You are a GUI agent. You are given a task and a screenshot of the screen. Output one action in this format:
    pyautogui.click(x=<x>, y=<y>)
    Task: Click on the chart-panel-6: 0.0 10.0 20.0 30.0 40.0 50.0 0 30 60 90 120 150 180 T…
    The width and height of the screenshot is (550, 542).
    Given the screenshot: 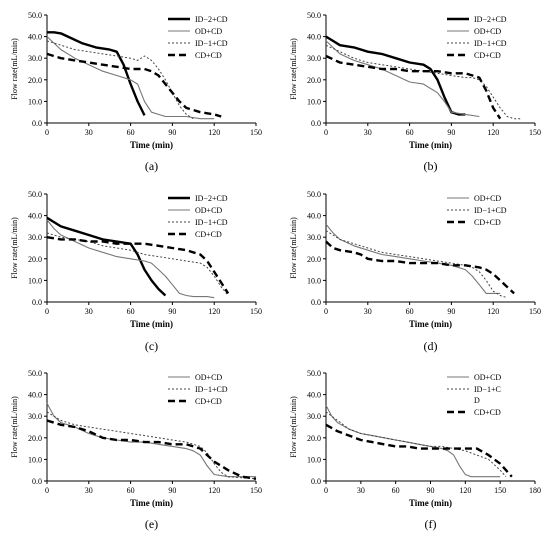 What is the action you would take?
    pyautogui.click(x=415, y=450)
    